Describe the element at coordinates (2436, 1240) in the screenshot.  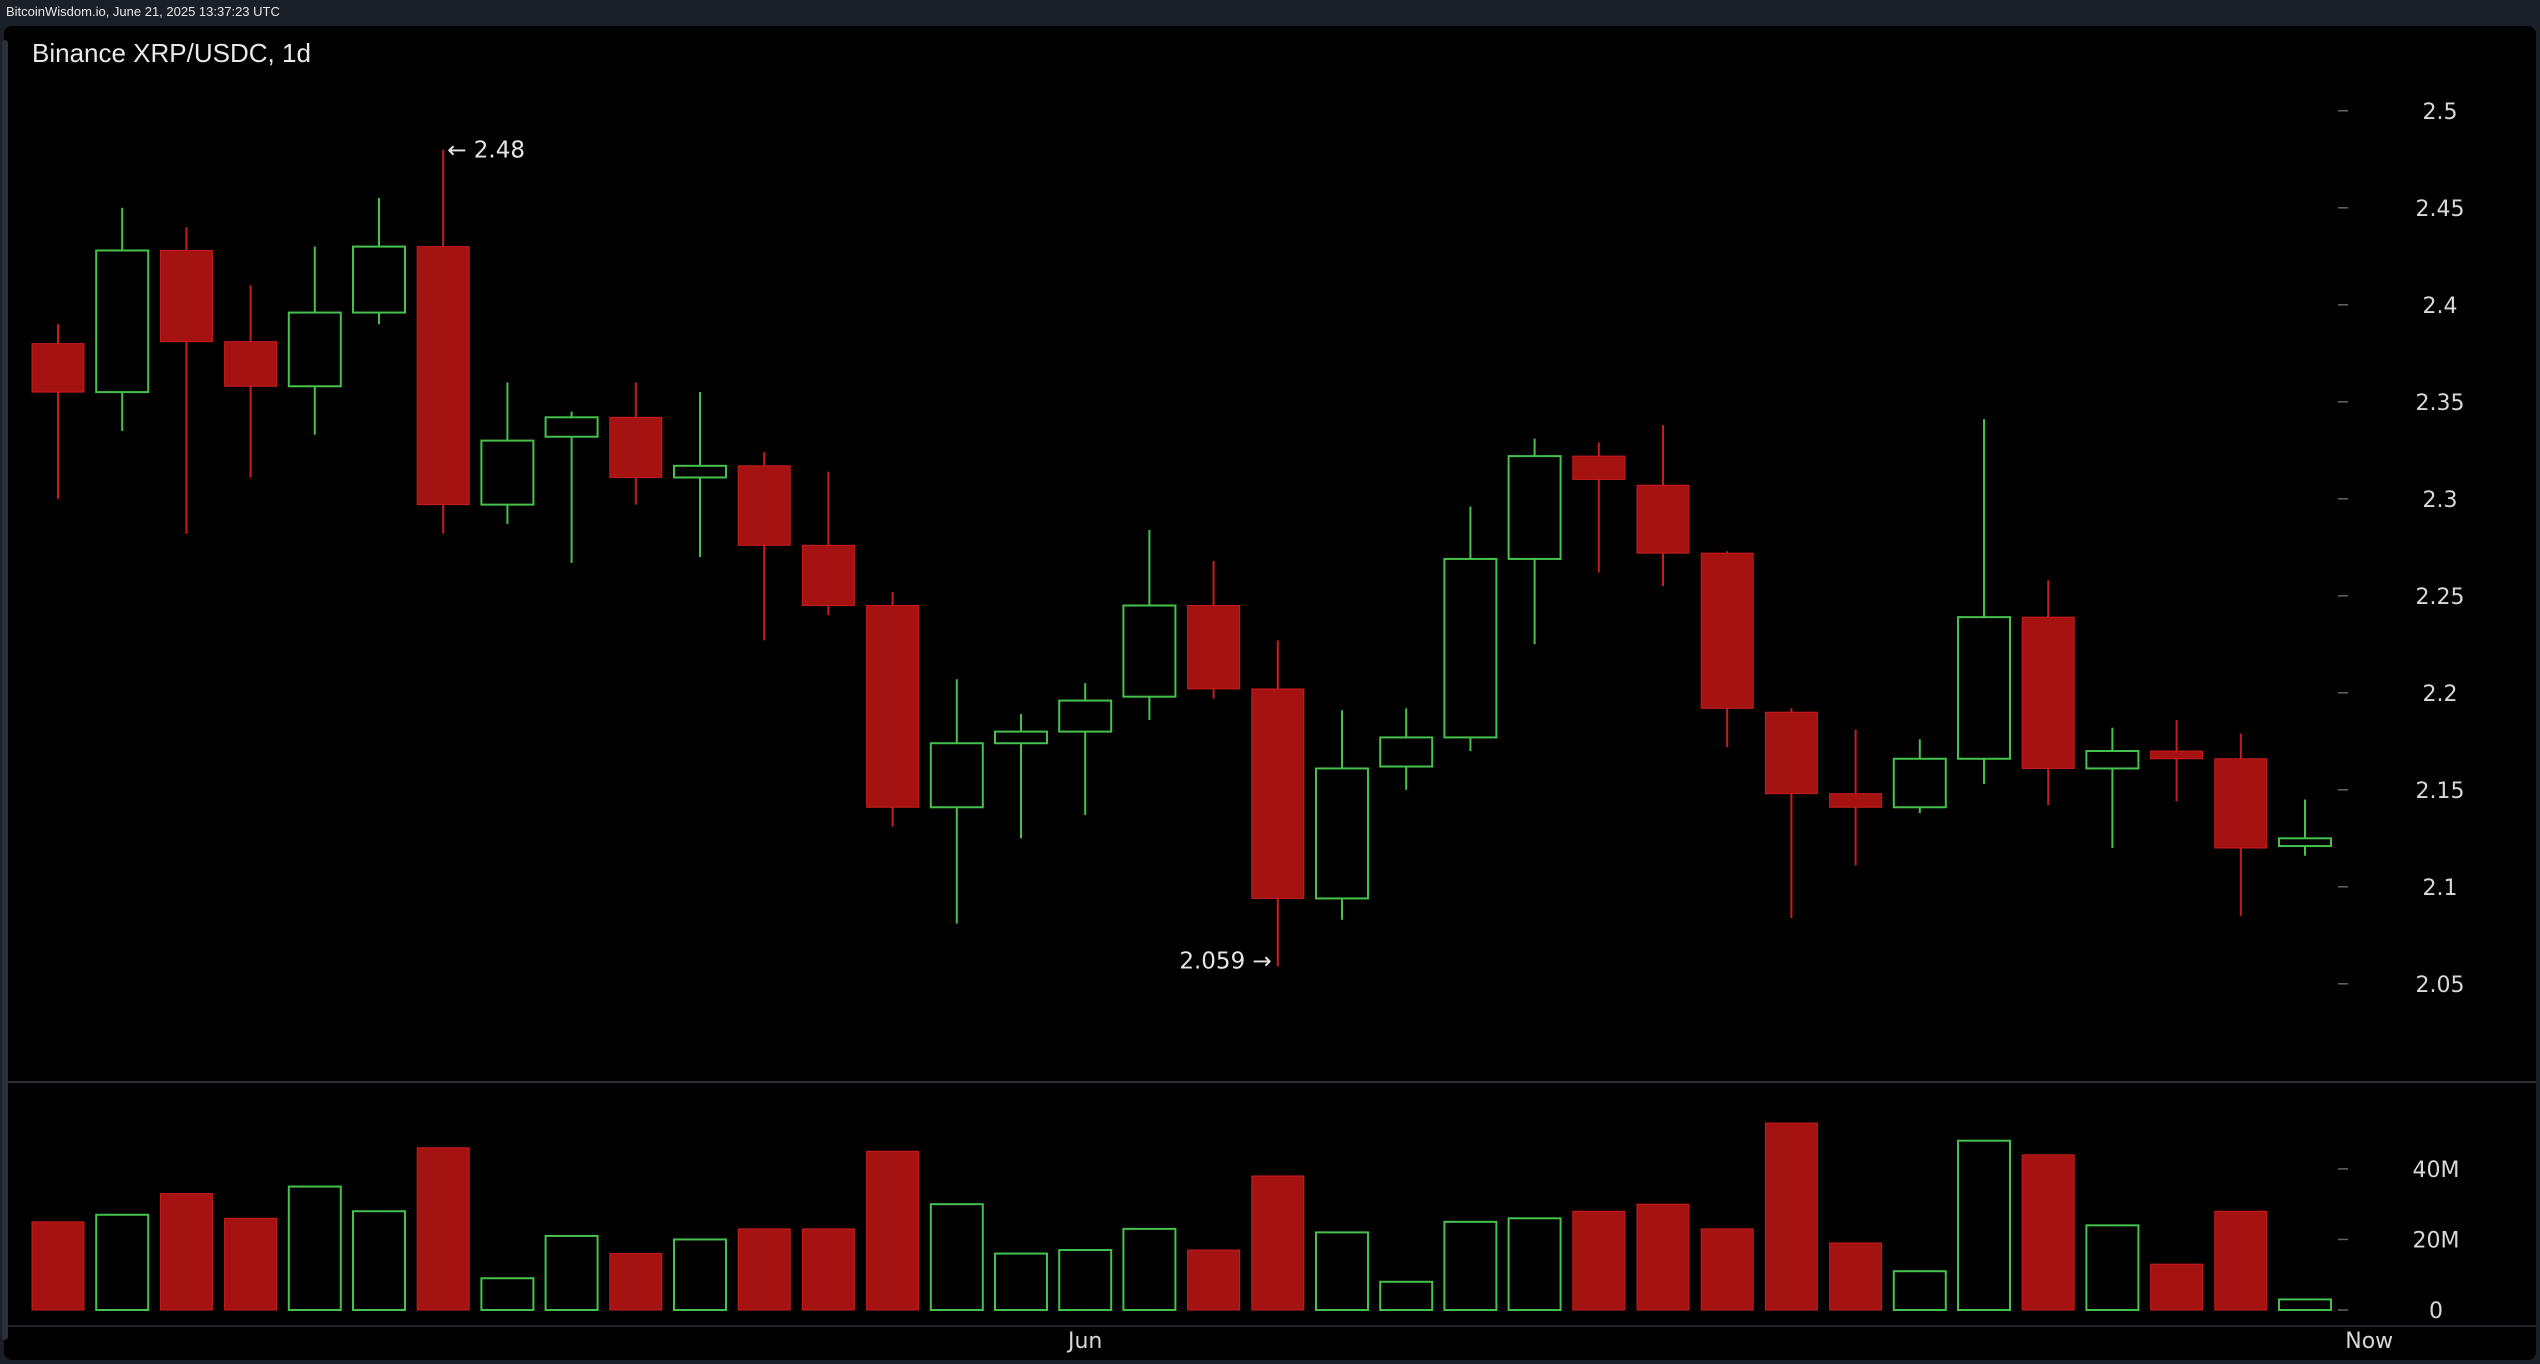
I see `volume-tick-label: 20M` at that location.